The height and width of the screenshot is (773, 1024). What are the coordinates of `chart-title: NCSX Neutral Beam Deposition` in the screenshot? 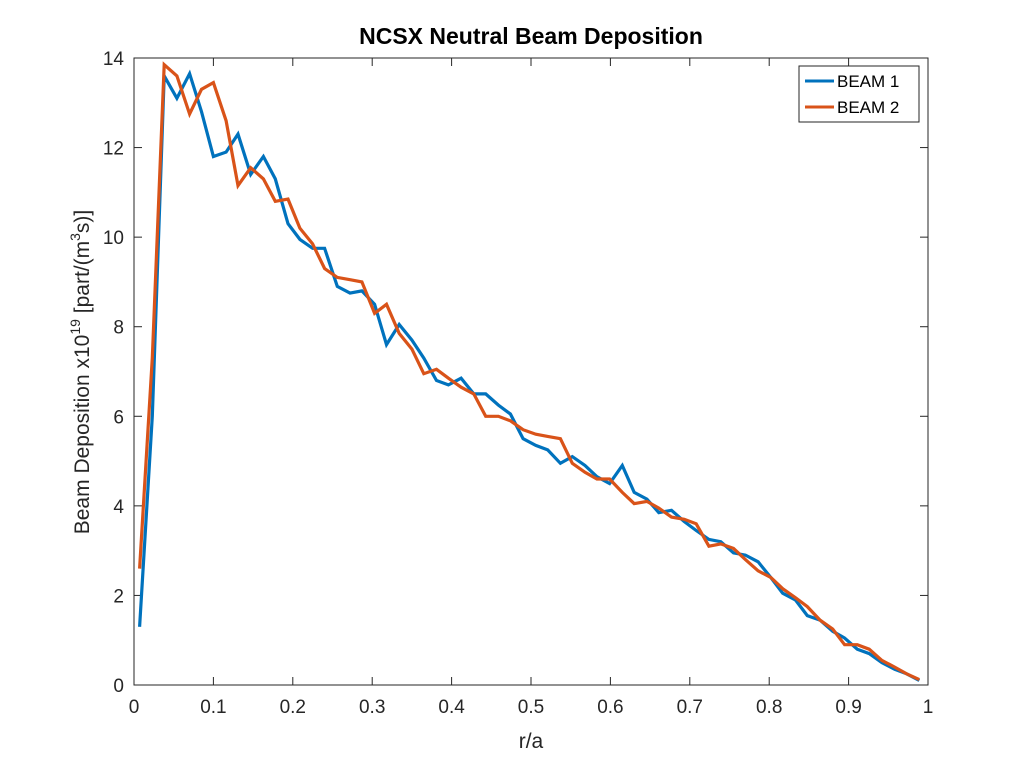 It's located at (531, 36).